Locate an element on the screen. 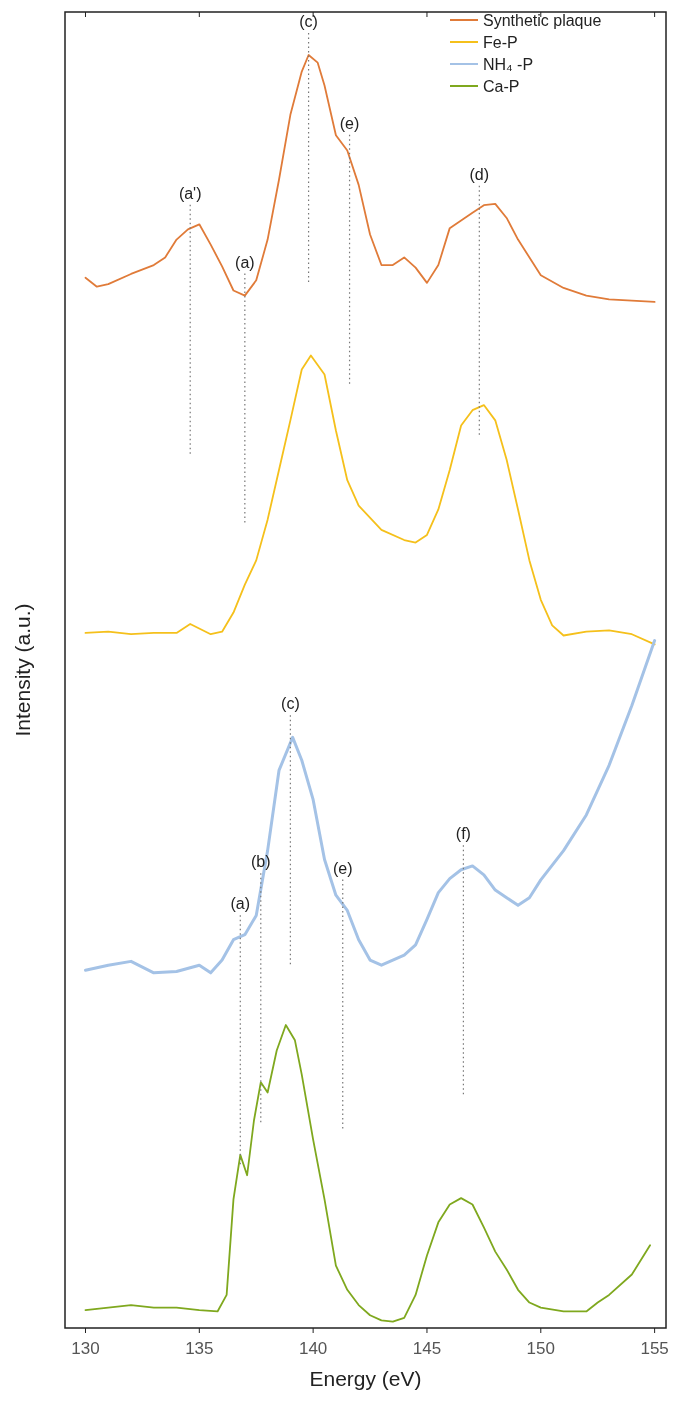  x-axis-title: Energy (eV) is located at coordinates (365, 1378).